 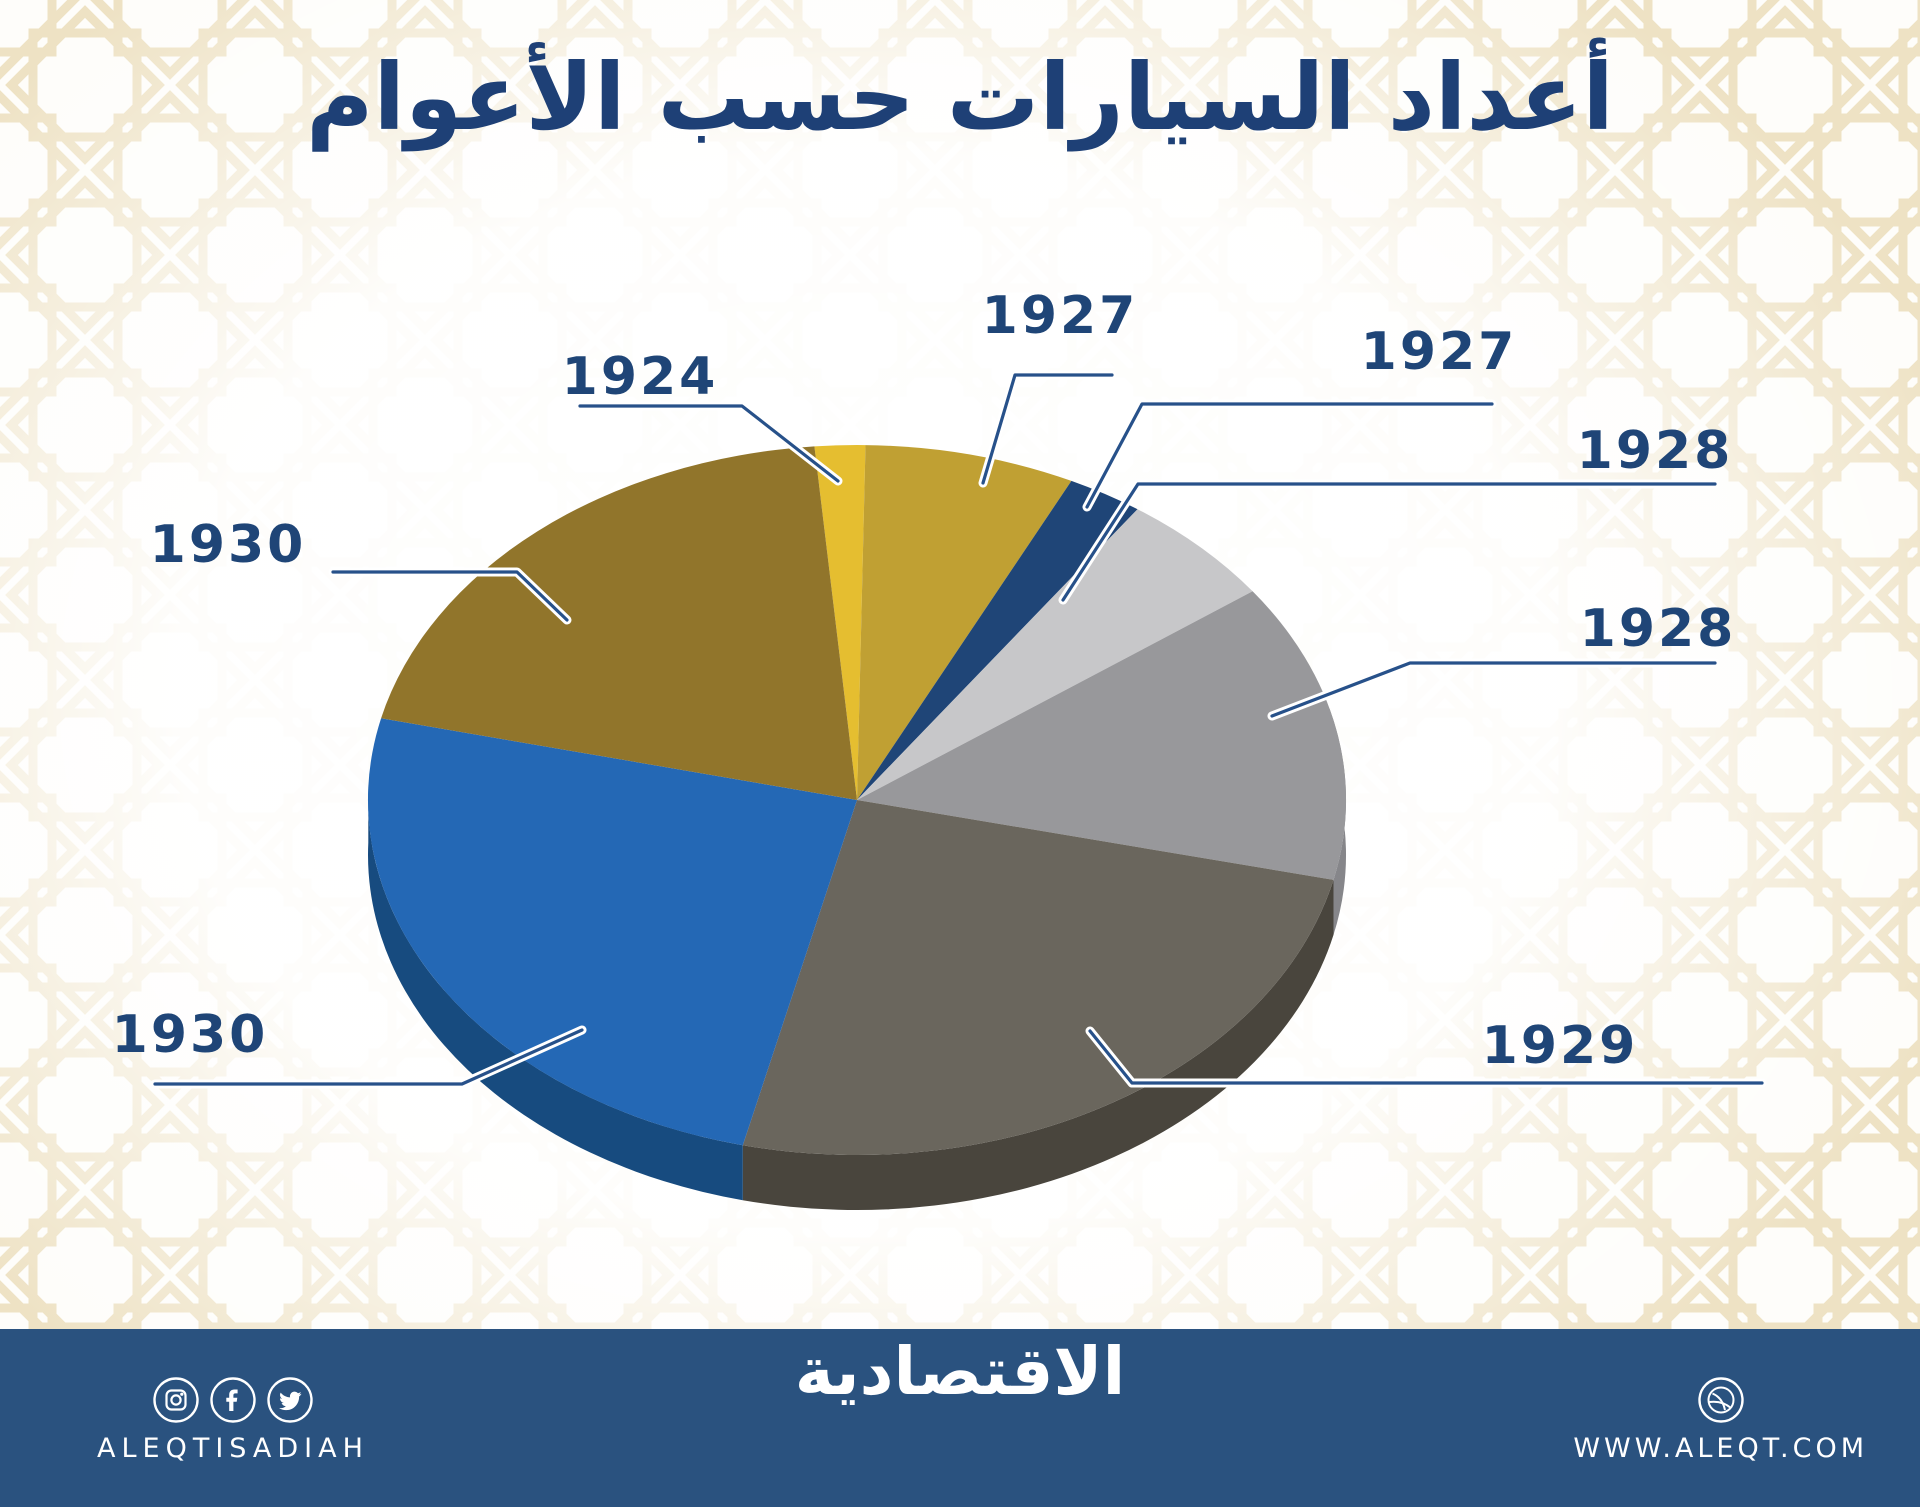 What do you see at coordinates (1038, 1045) in the screenshot?
I see `pie-slice-side-1929` at bounding box center [1038, 1045].